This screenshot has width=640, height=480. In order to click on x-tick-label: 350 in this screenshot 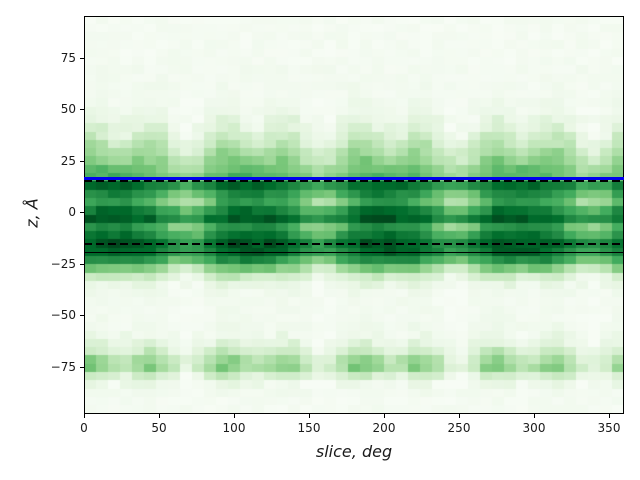, I will do `click(609, 428)`.